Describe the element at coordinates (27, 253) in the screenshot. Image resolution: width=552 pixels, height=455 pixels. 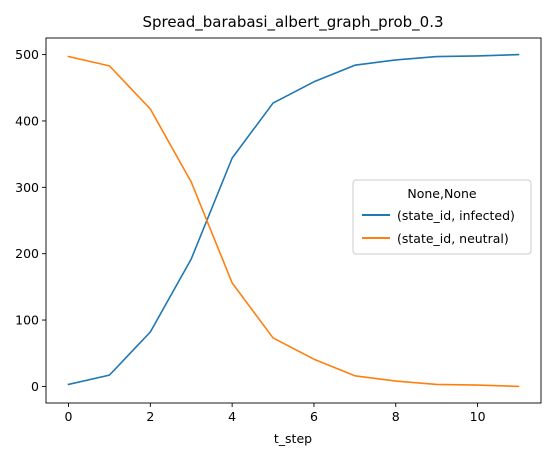
I see `y-tick-label: 200` at that location.